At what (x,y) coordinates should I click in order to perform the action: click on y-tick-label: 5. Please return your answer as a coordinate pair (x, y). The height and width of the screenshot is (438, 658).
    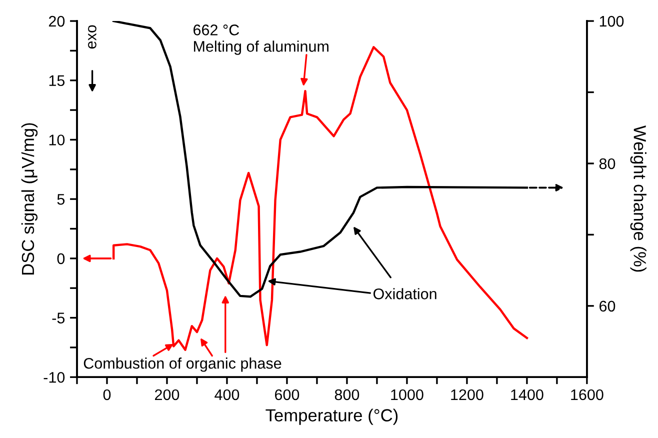
    Looking at the image, I should click on (61, 199).